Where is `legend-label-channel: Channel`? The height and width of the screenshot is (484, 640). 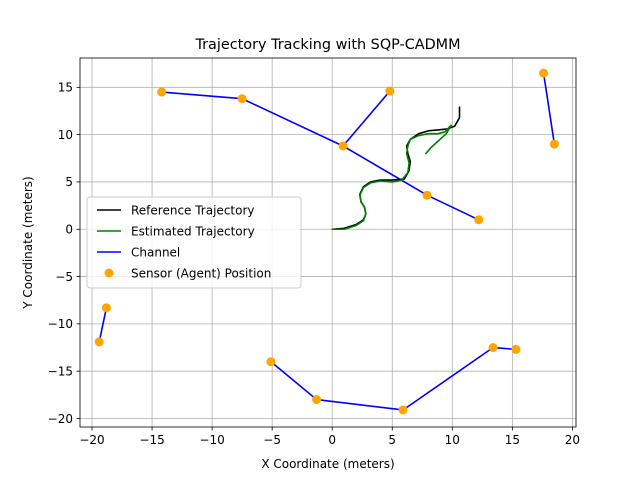 legend-label-channel: Channel is located at coordinates (155, 253).